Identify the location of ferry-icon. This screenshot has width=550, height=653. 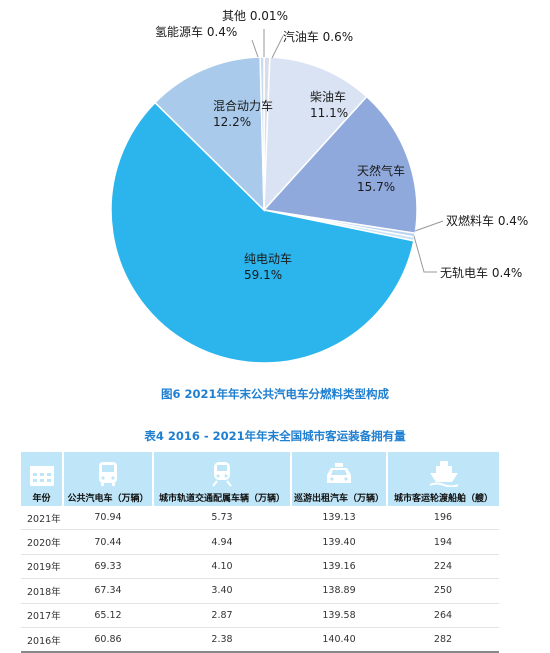
(444, 474).